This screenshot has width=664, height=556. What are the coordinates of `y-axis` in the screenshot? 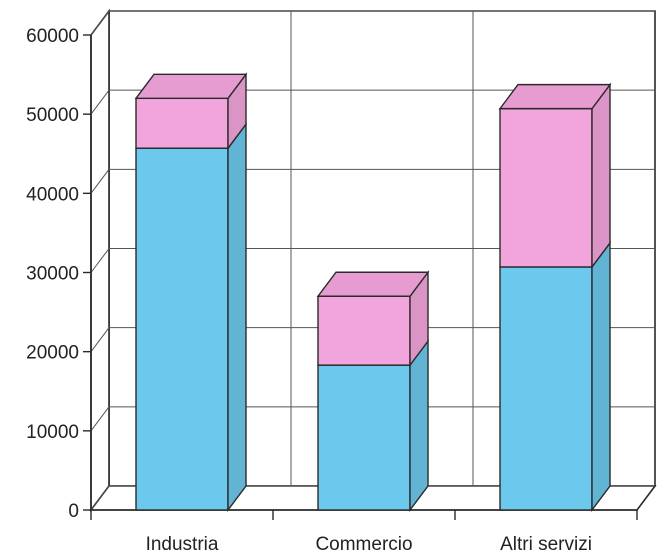 It's located at (87, 272).